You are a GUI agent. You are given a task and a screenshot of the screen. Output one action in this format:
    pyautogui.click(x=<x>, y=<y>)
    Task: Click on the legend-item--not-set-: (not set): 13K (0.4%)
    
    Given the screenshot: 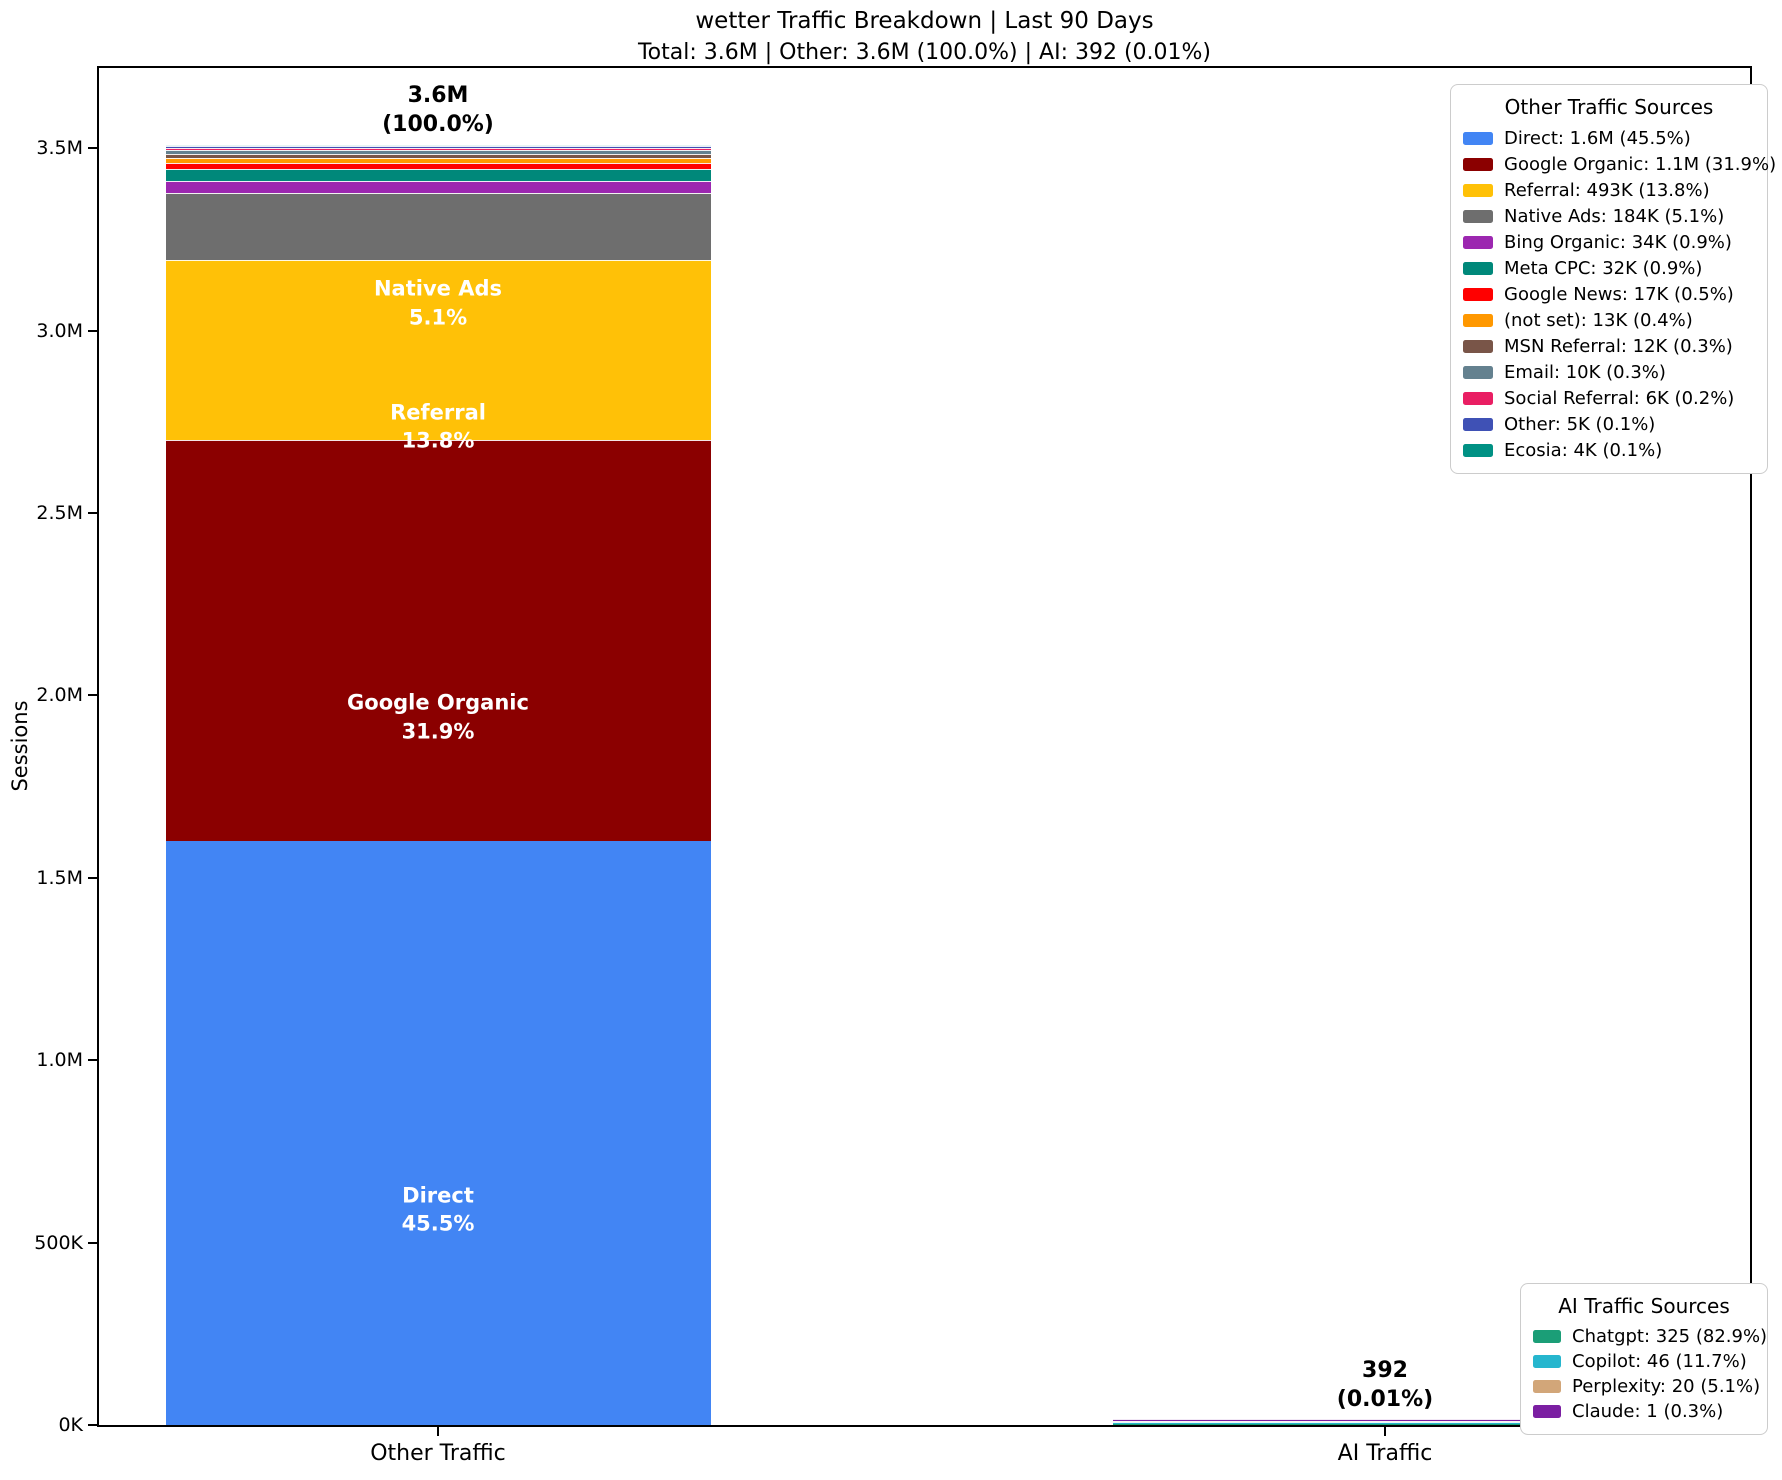 What is the action you would take?
    pyautogui.click(x=1609, y=320)
    